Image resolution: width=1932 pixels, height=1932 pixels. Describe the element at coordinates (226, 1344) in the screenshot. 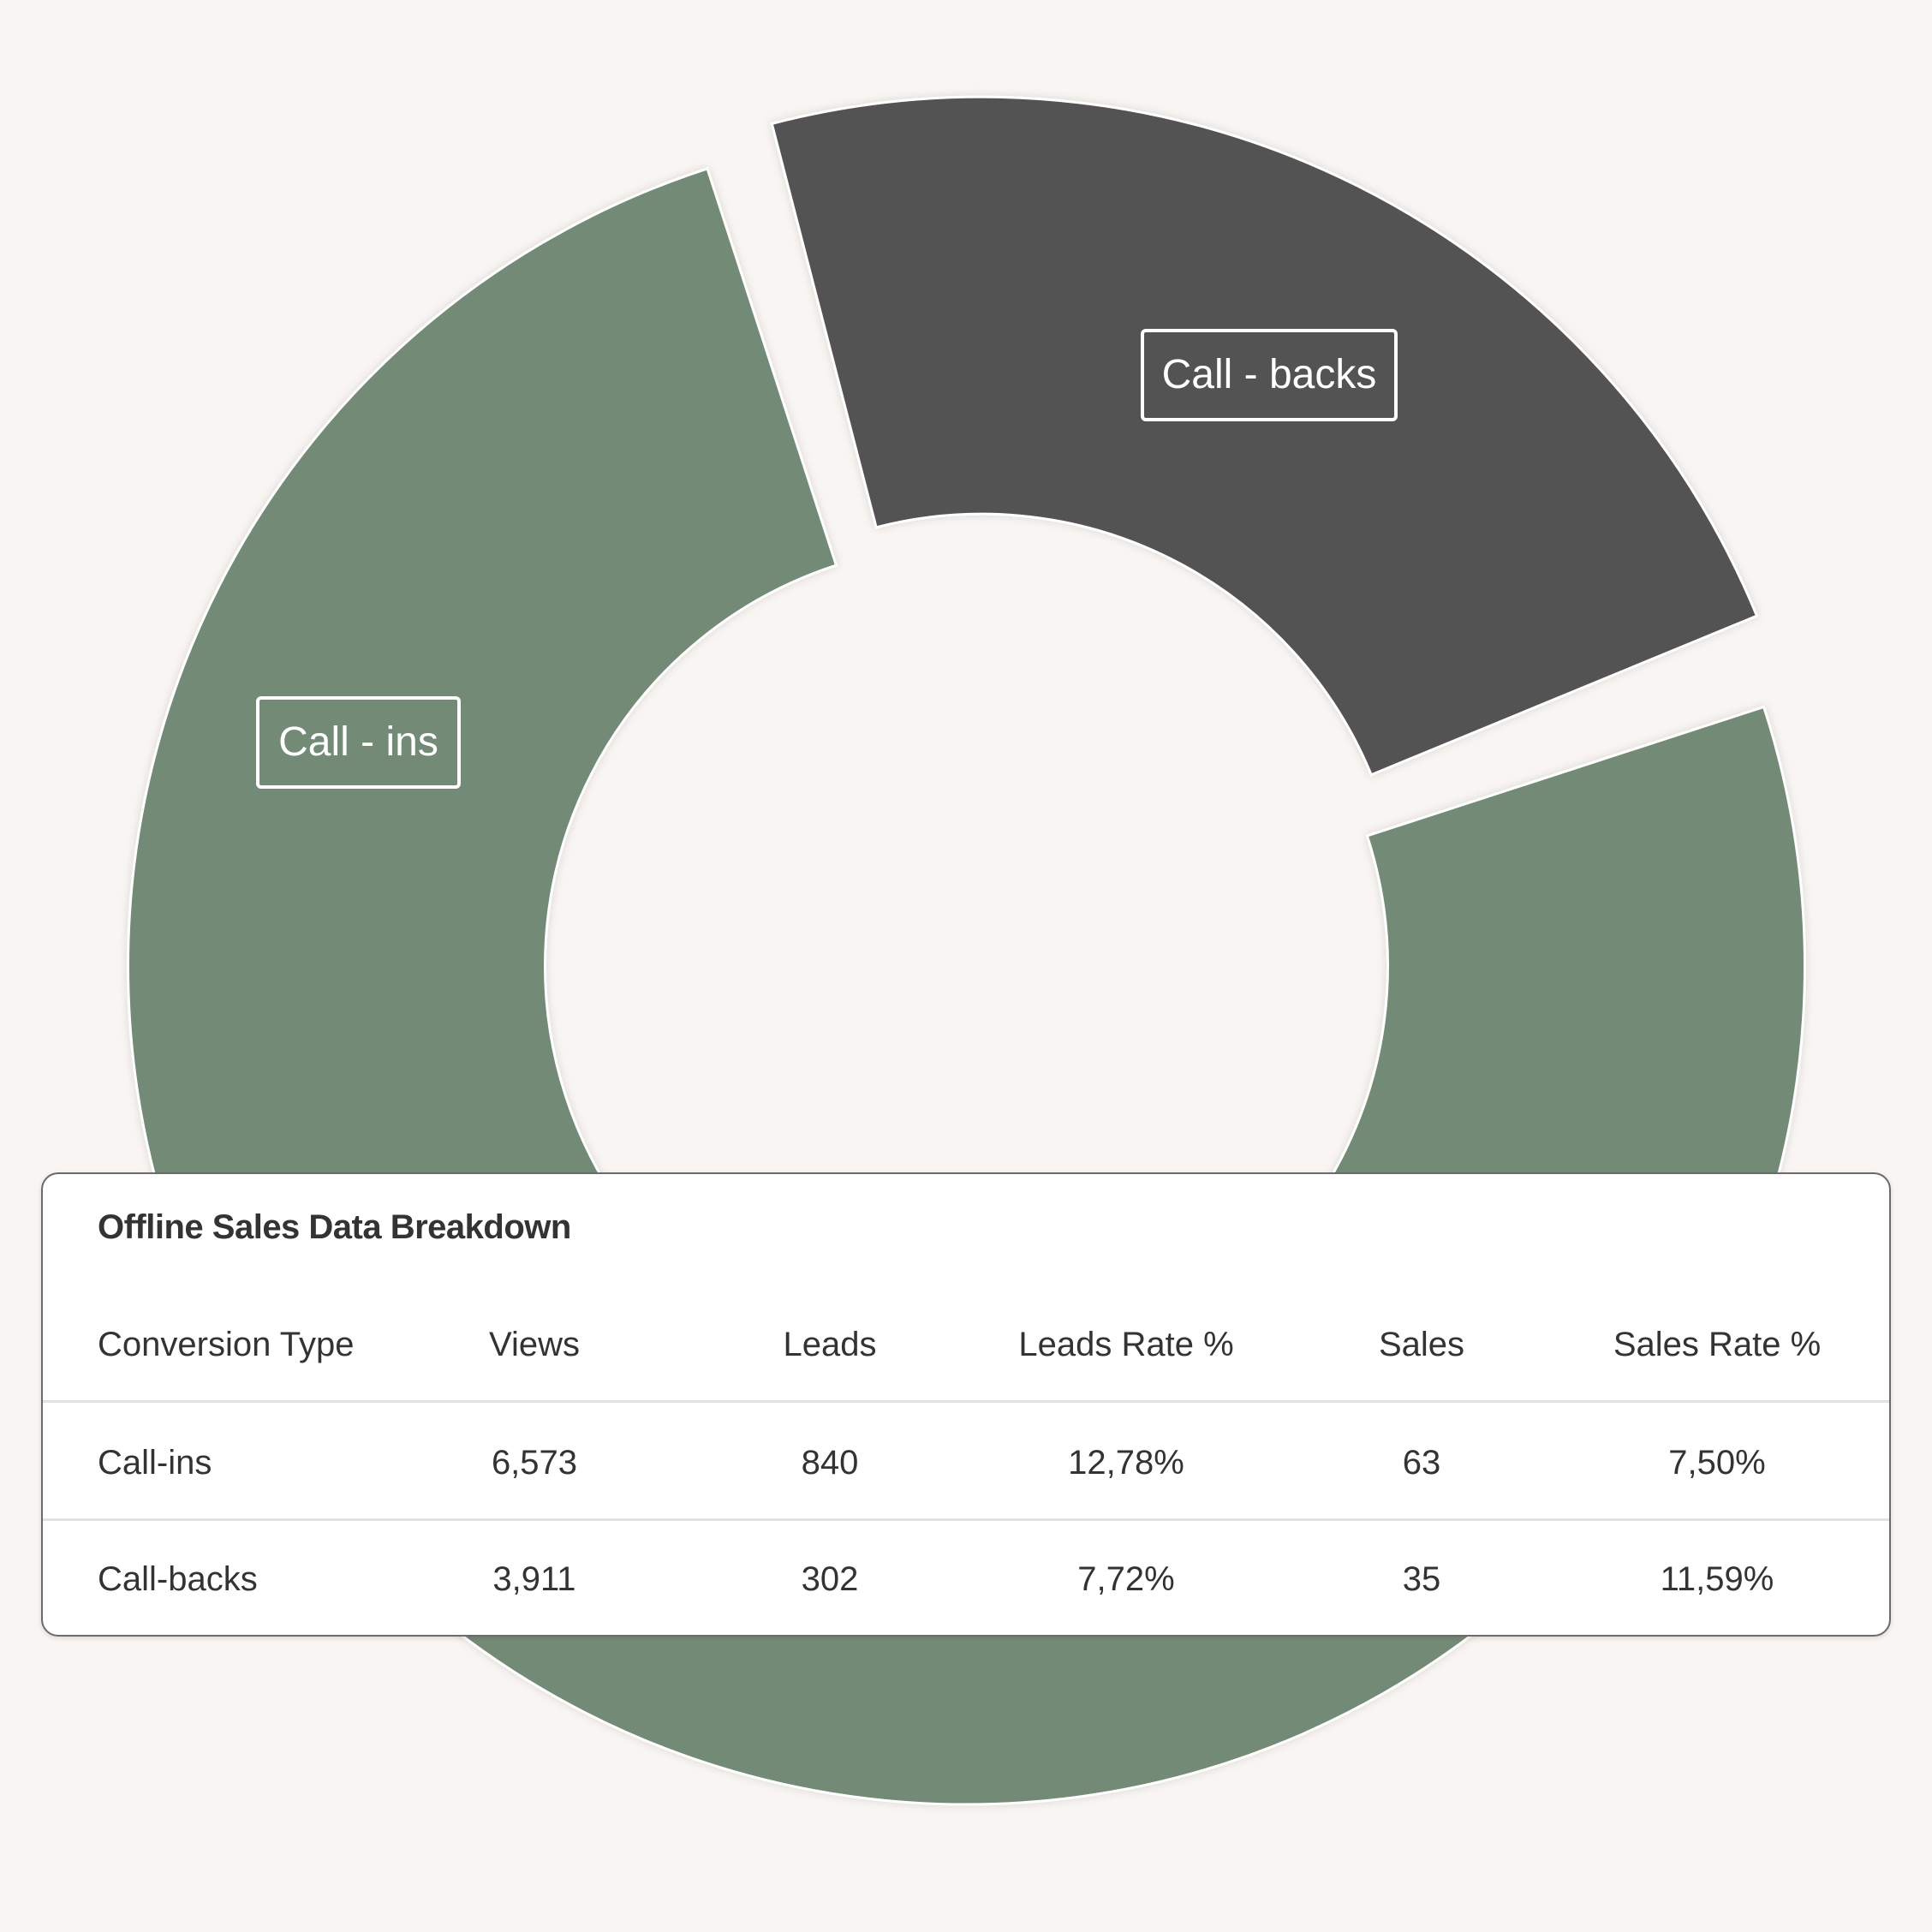

I see `header-conversion-type: Conversion Type` at that location.